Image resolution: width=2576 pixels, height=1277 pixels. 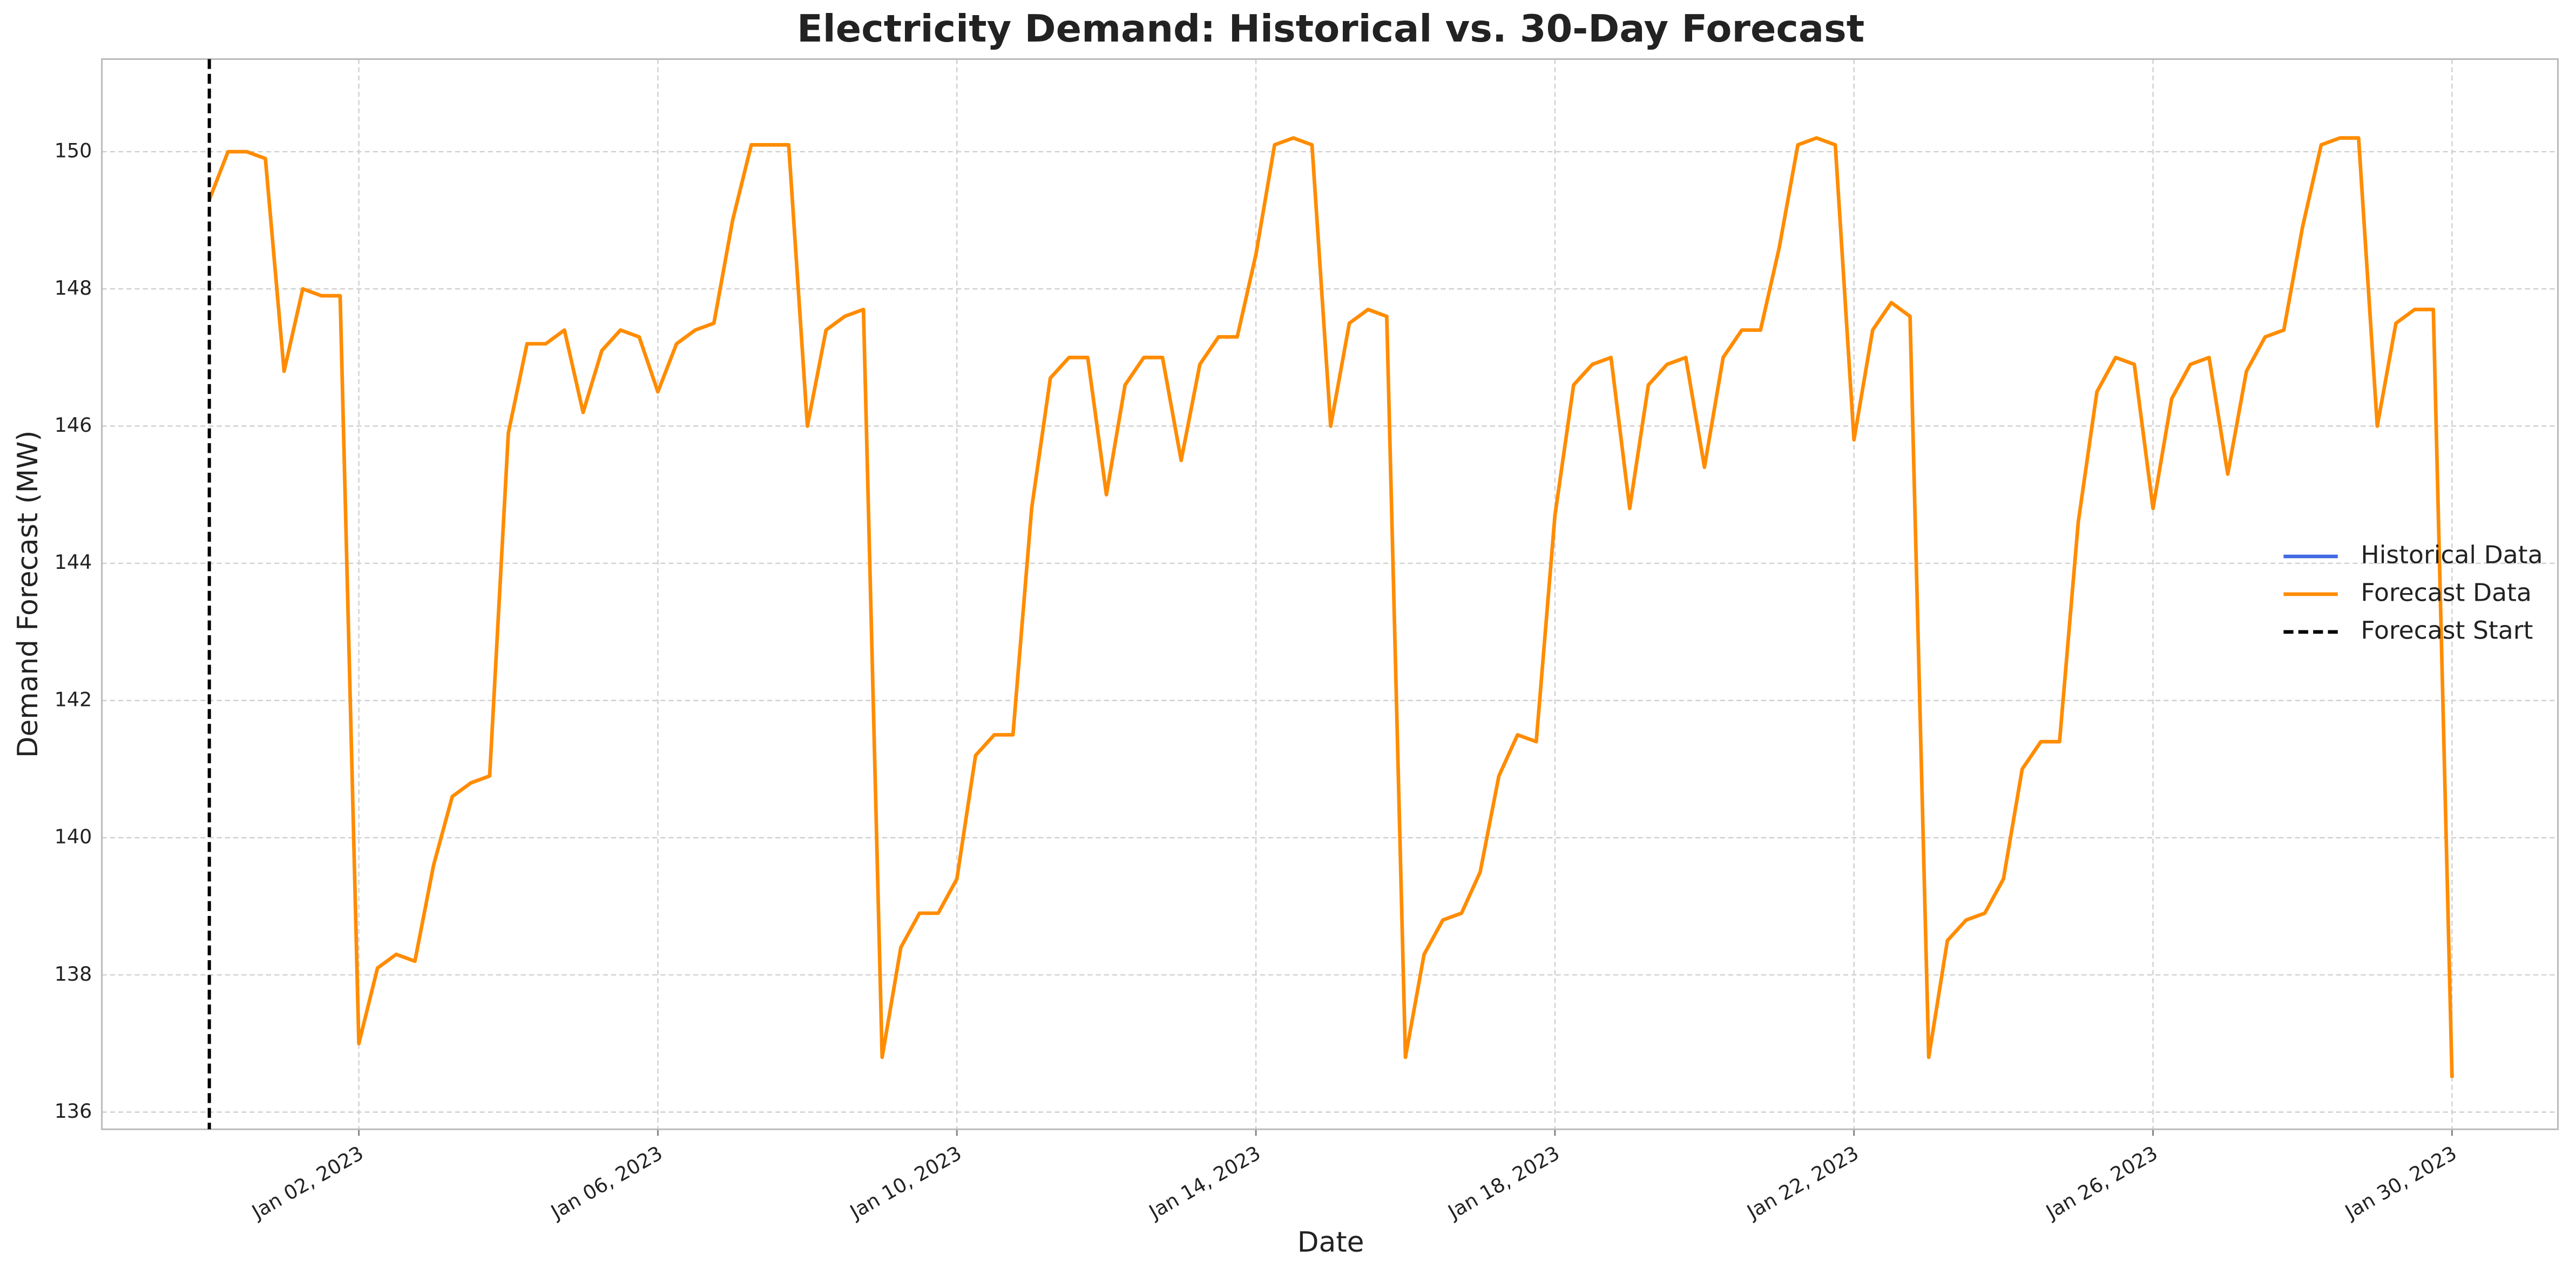 What do you see at coordinates (1331, 1242) in the screenshot?
I see `x-axis-label: Date` at bounding box center [1331, 1242].